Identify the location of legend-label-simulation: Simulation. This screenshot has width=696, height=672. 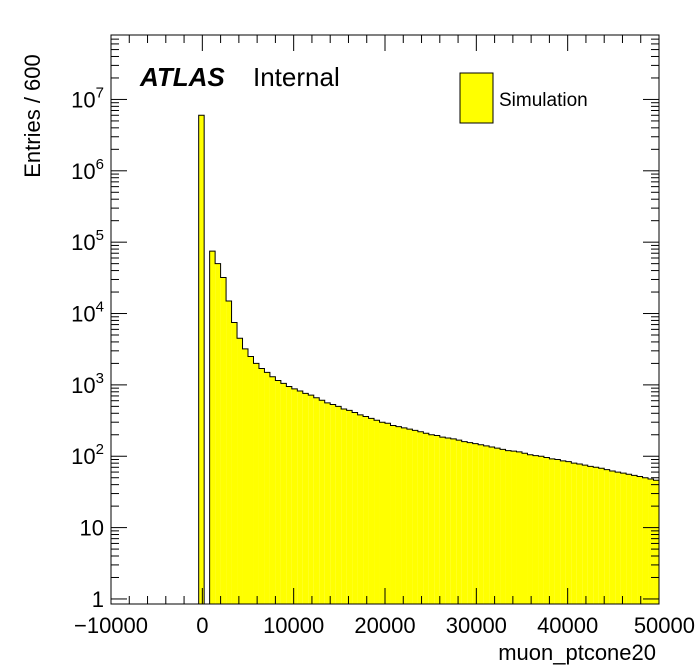
(543, 100).